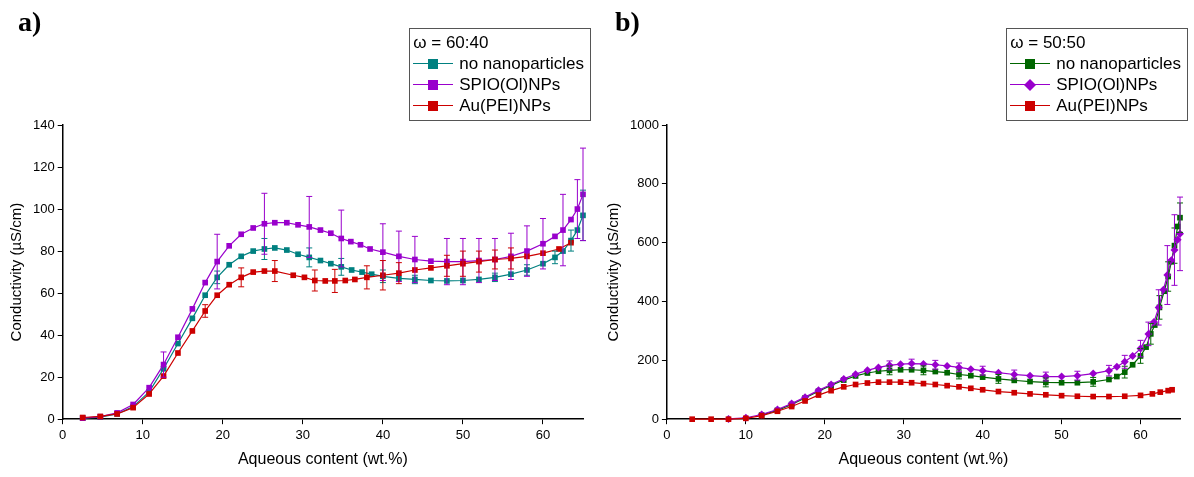 The width and height of the screenshot is (1194, 477). Describe the element at coordinates (1048, 42) in the screenshot. I see `legend-title: ω = 50:50` at that location.